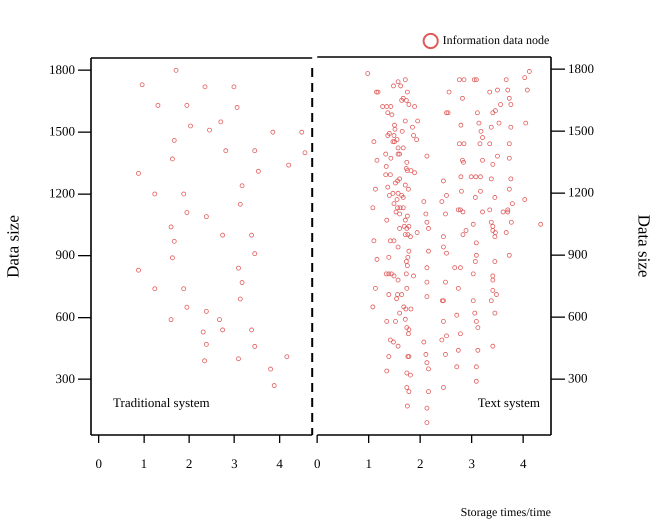 The width and height of the screenshot is (657, 524). I want to click on y-tick-label: 600, so click(65, 316).